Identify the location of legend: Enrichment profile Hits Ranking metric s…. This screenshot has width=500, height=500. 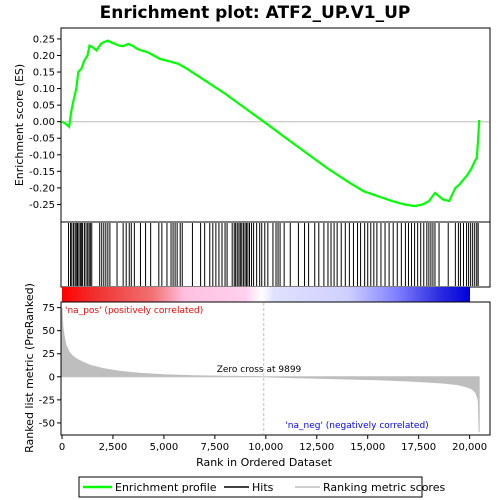
(261, 487).